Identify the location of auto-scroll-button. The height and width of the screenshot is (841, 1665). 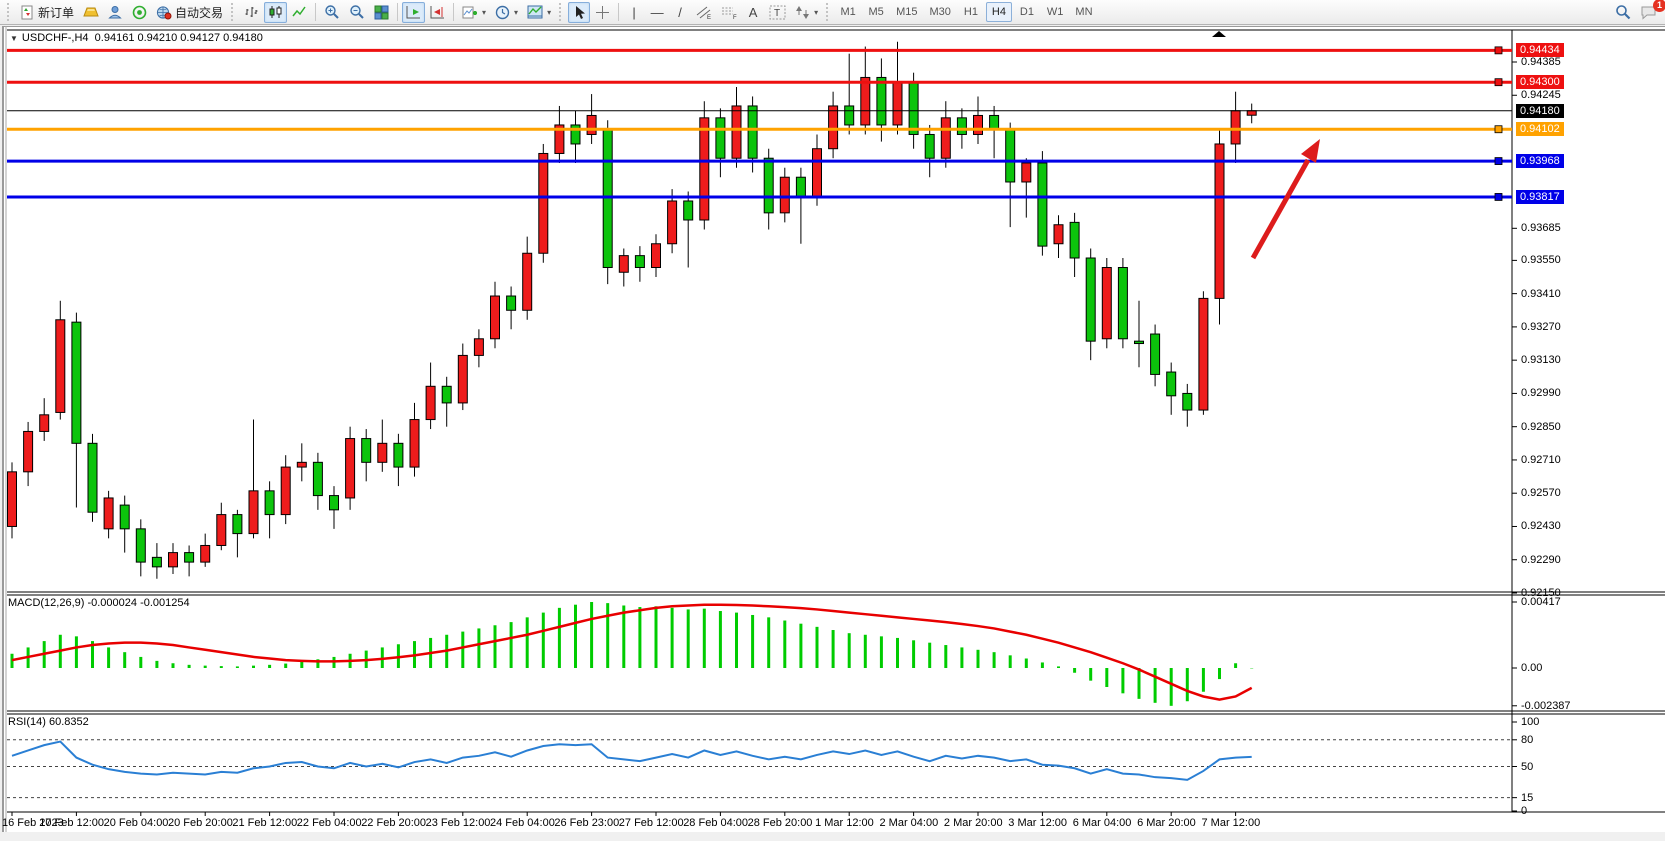
(414, 12).